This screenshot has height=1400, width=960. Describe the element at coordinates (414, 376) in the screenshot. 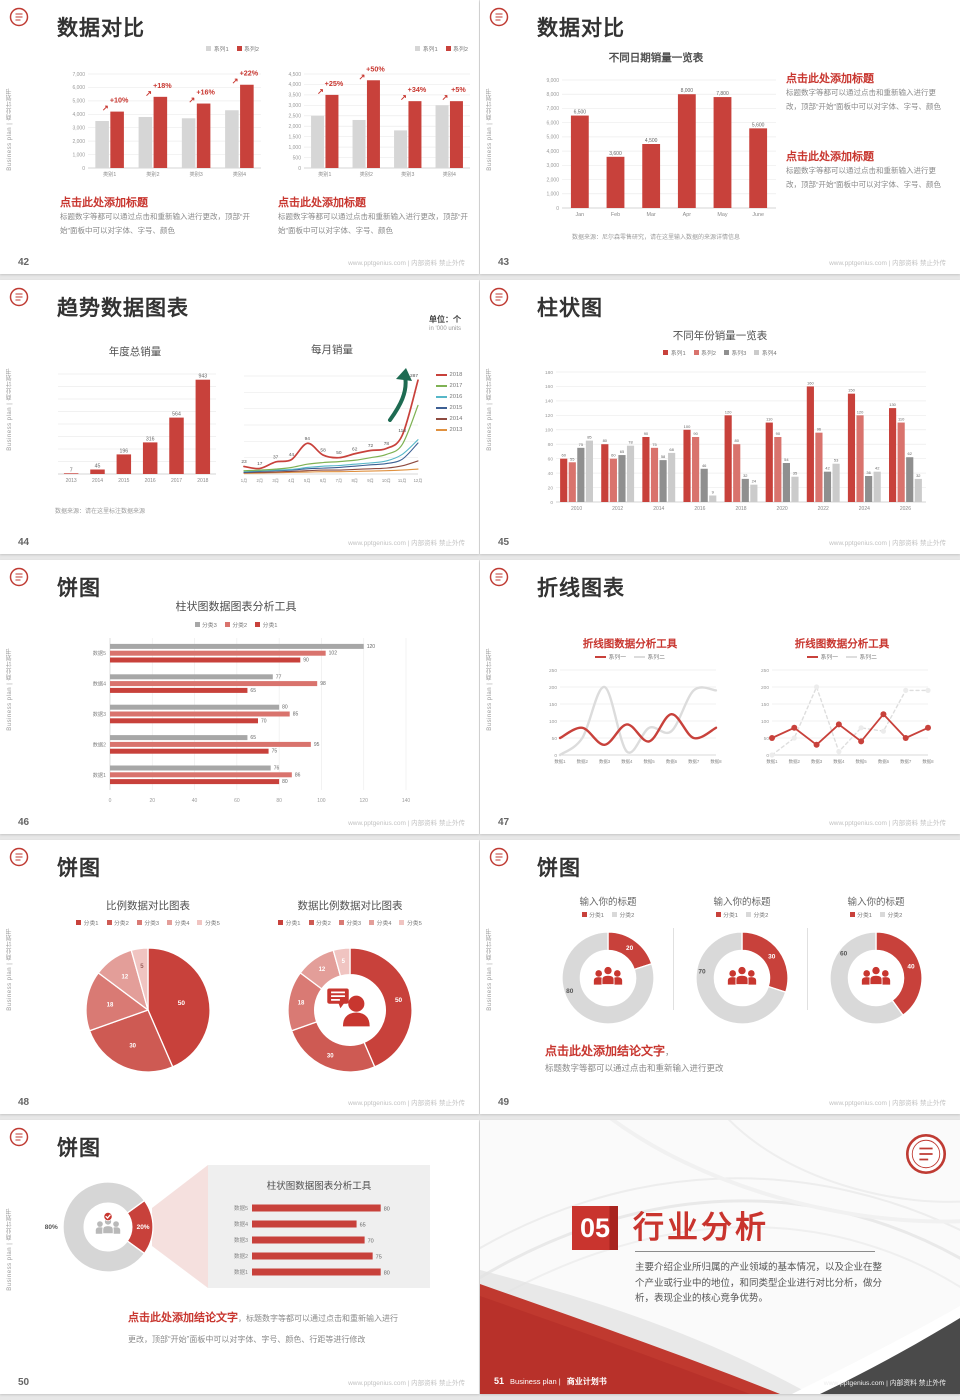

I see `svg-text: 287` at that location.